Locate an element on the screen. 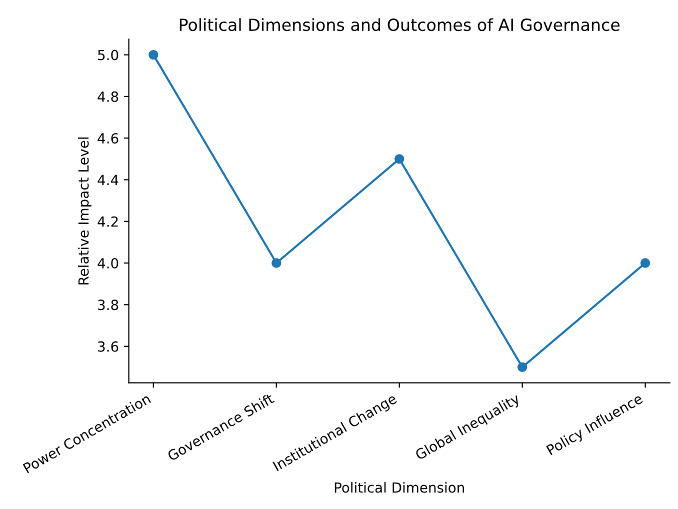 Image resolution: width=678 pixels, height=509 pixels. y-tick-label: 5.0 is located at coordinates (108, 55).